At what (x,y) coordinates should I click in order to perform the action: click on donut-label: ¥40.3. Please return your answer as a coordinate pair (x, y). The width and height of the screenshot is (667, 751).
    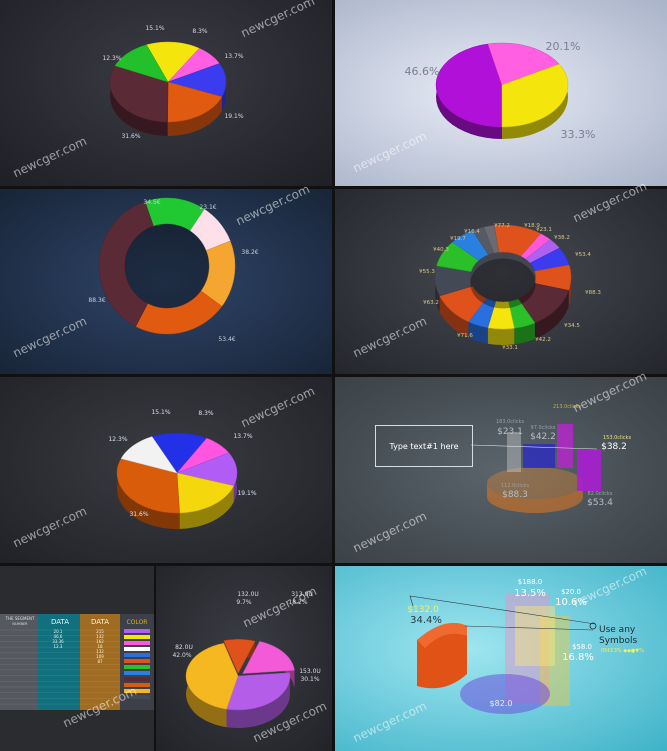
    Looking at the image, I should click on (441, 250).